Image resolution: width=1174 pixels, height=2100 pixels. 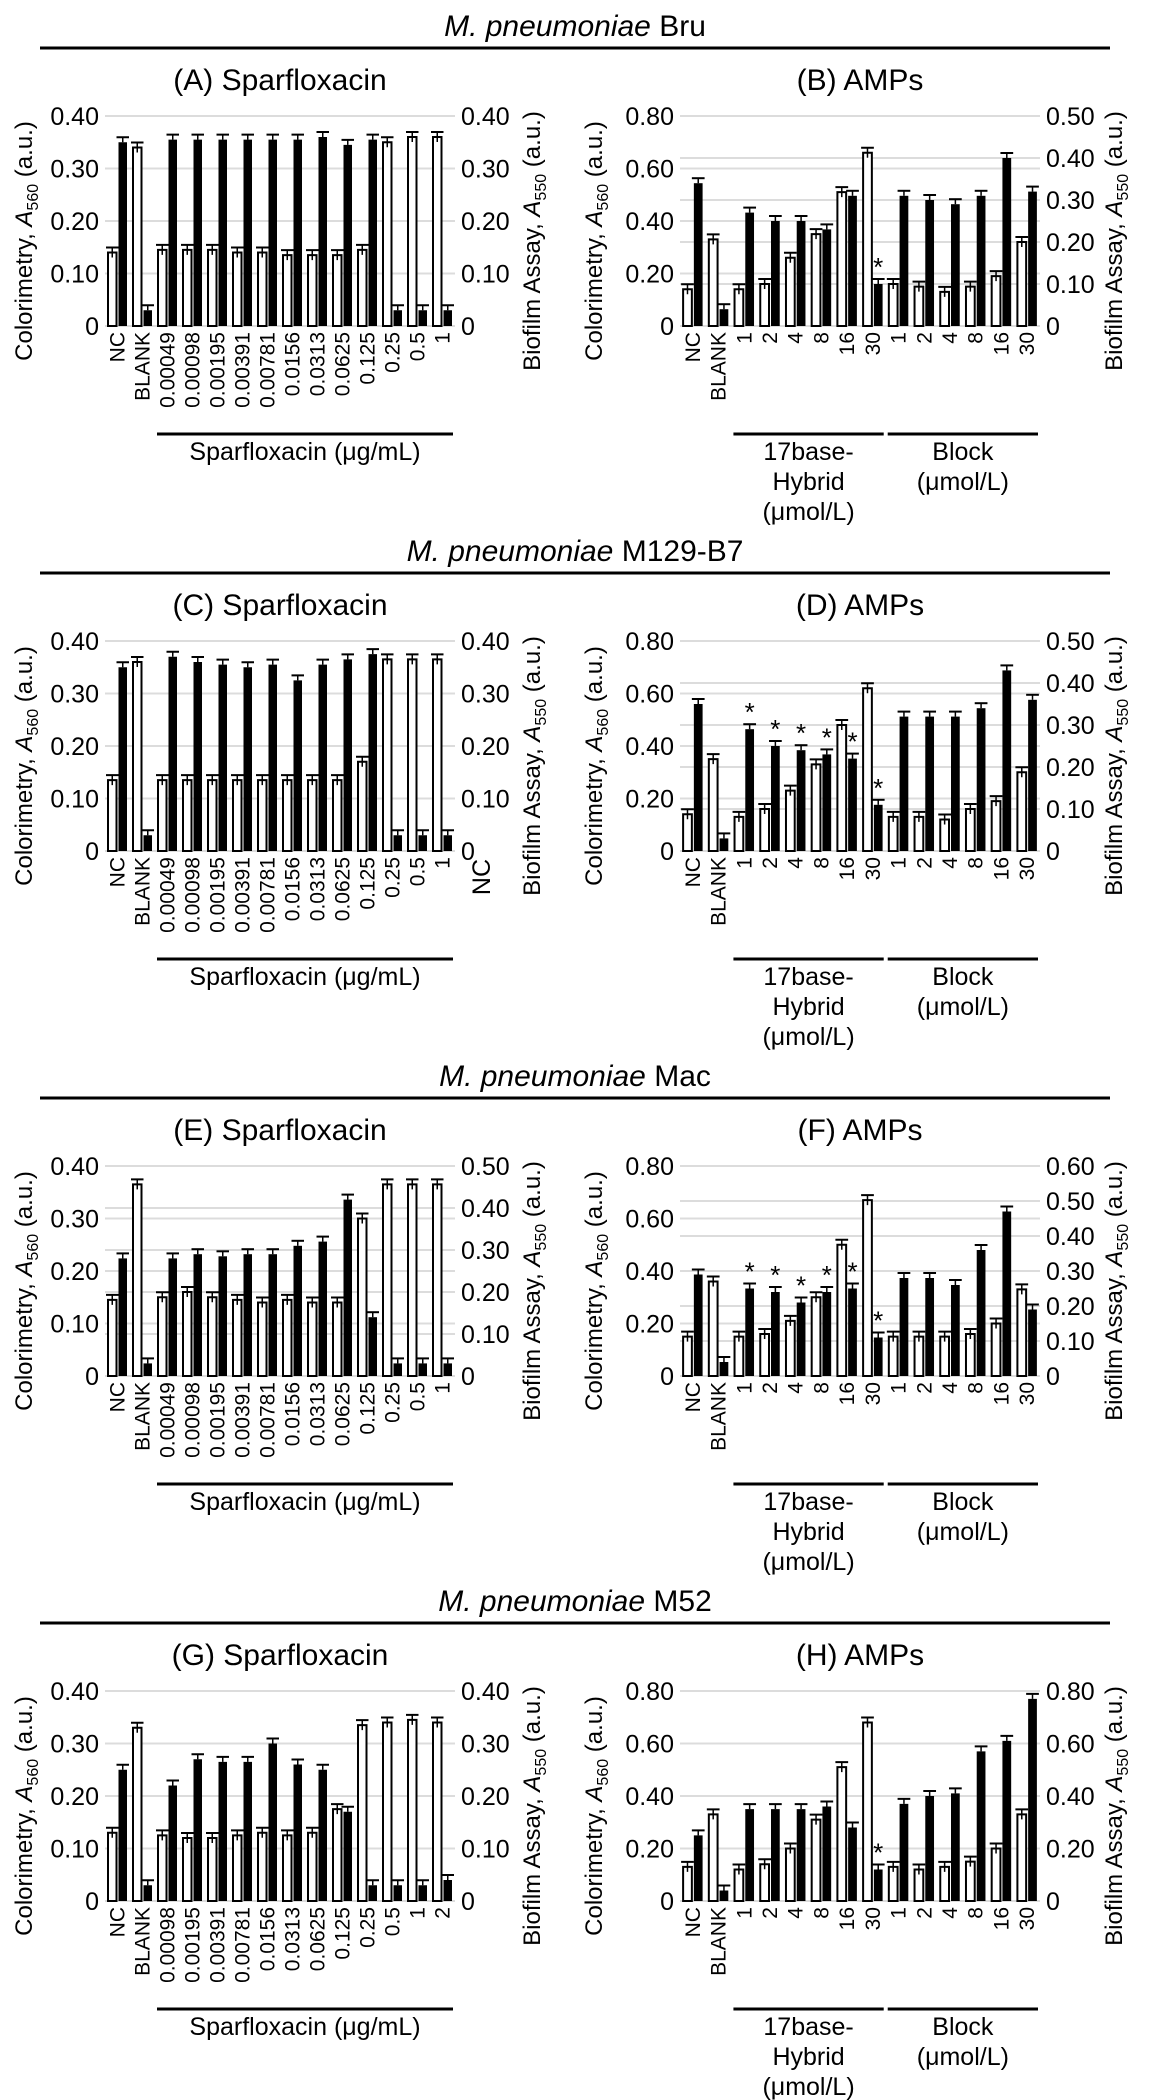 I want to click on x-tick-label: 0.0156, so click(x=293, y=364).